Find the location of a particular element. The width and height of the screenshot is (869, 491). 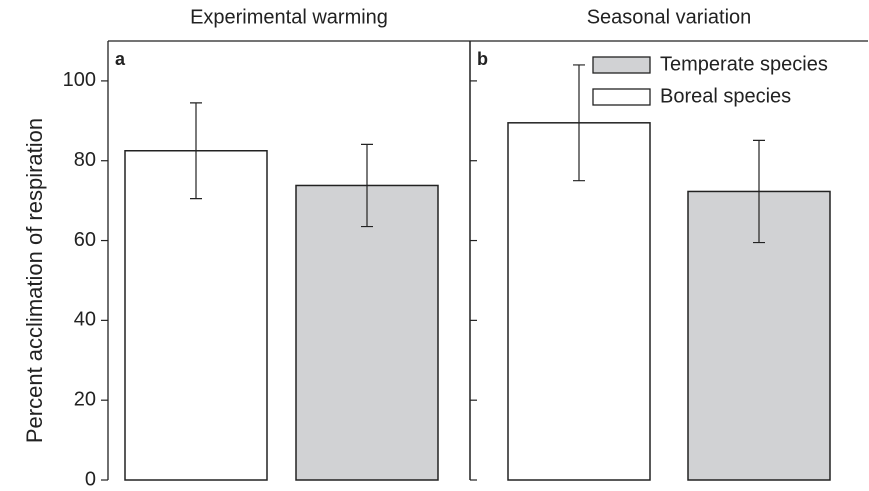

y-tick-label: 80 is located at coordinates (85, 160).